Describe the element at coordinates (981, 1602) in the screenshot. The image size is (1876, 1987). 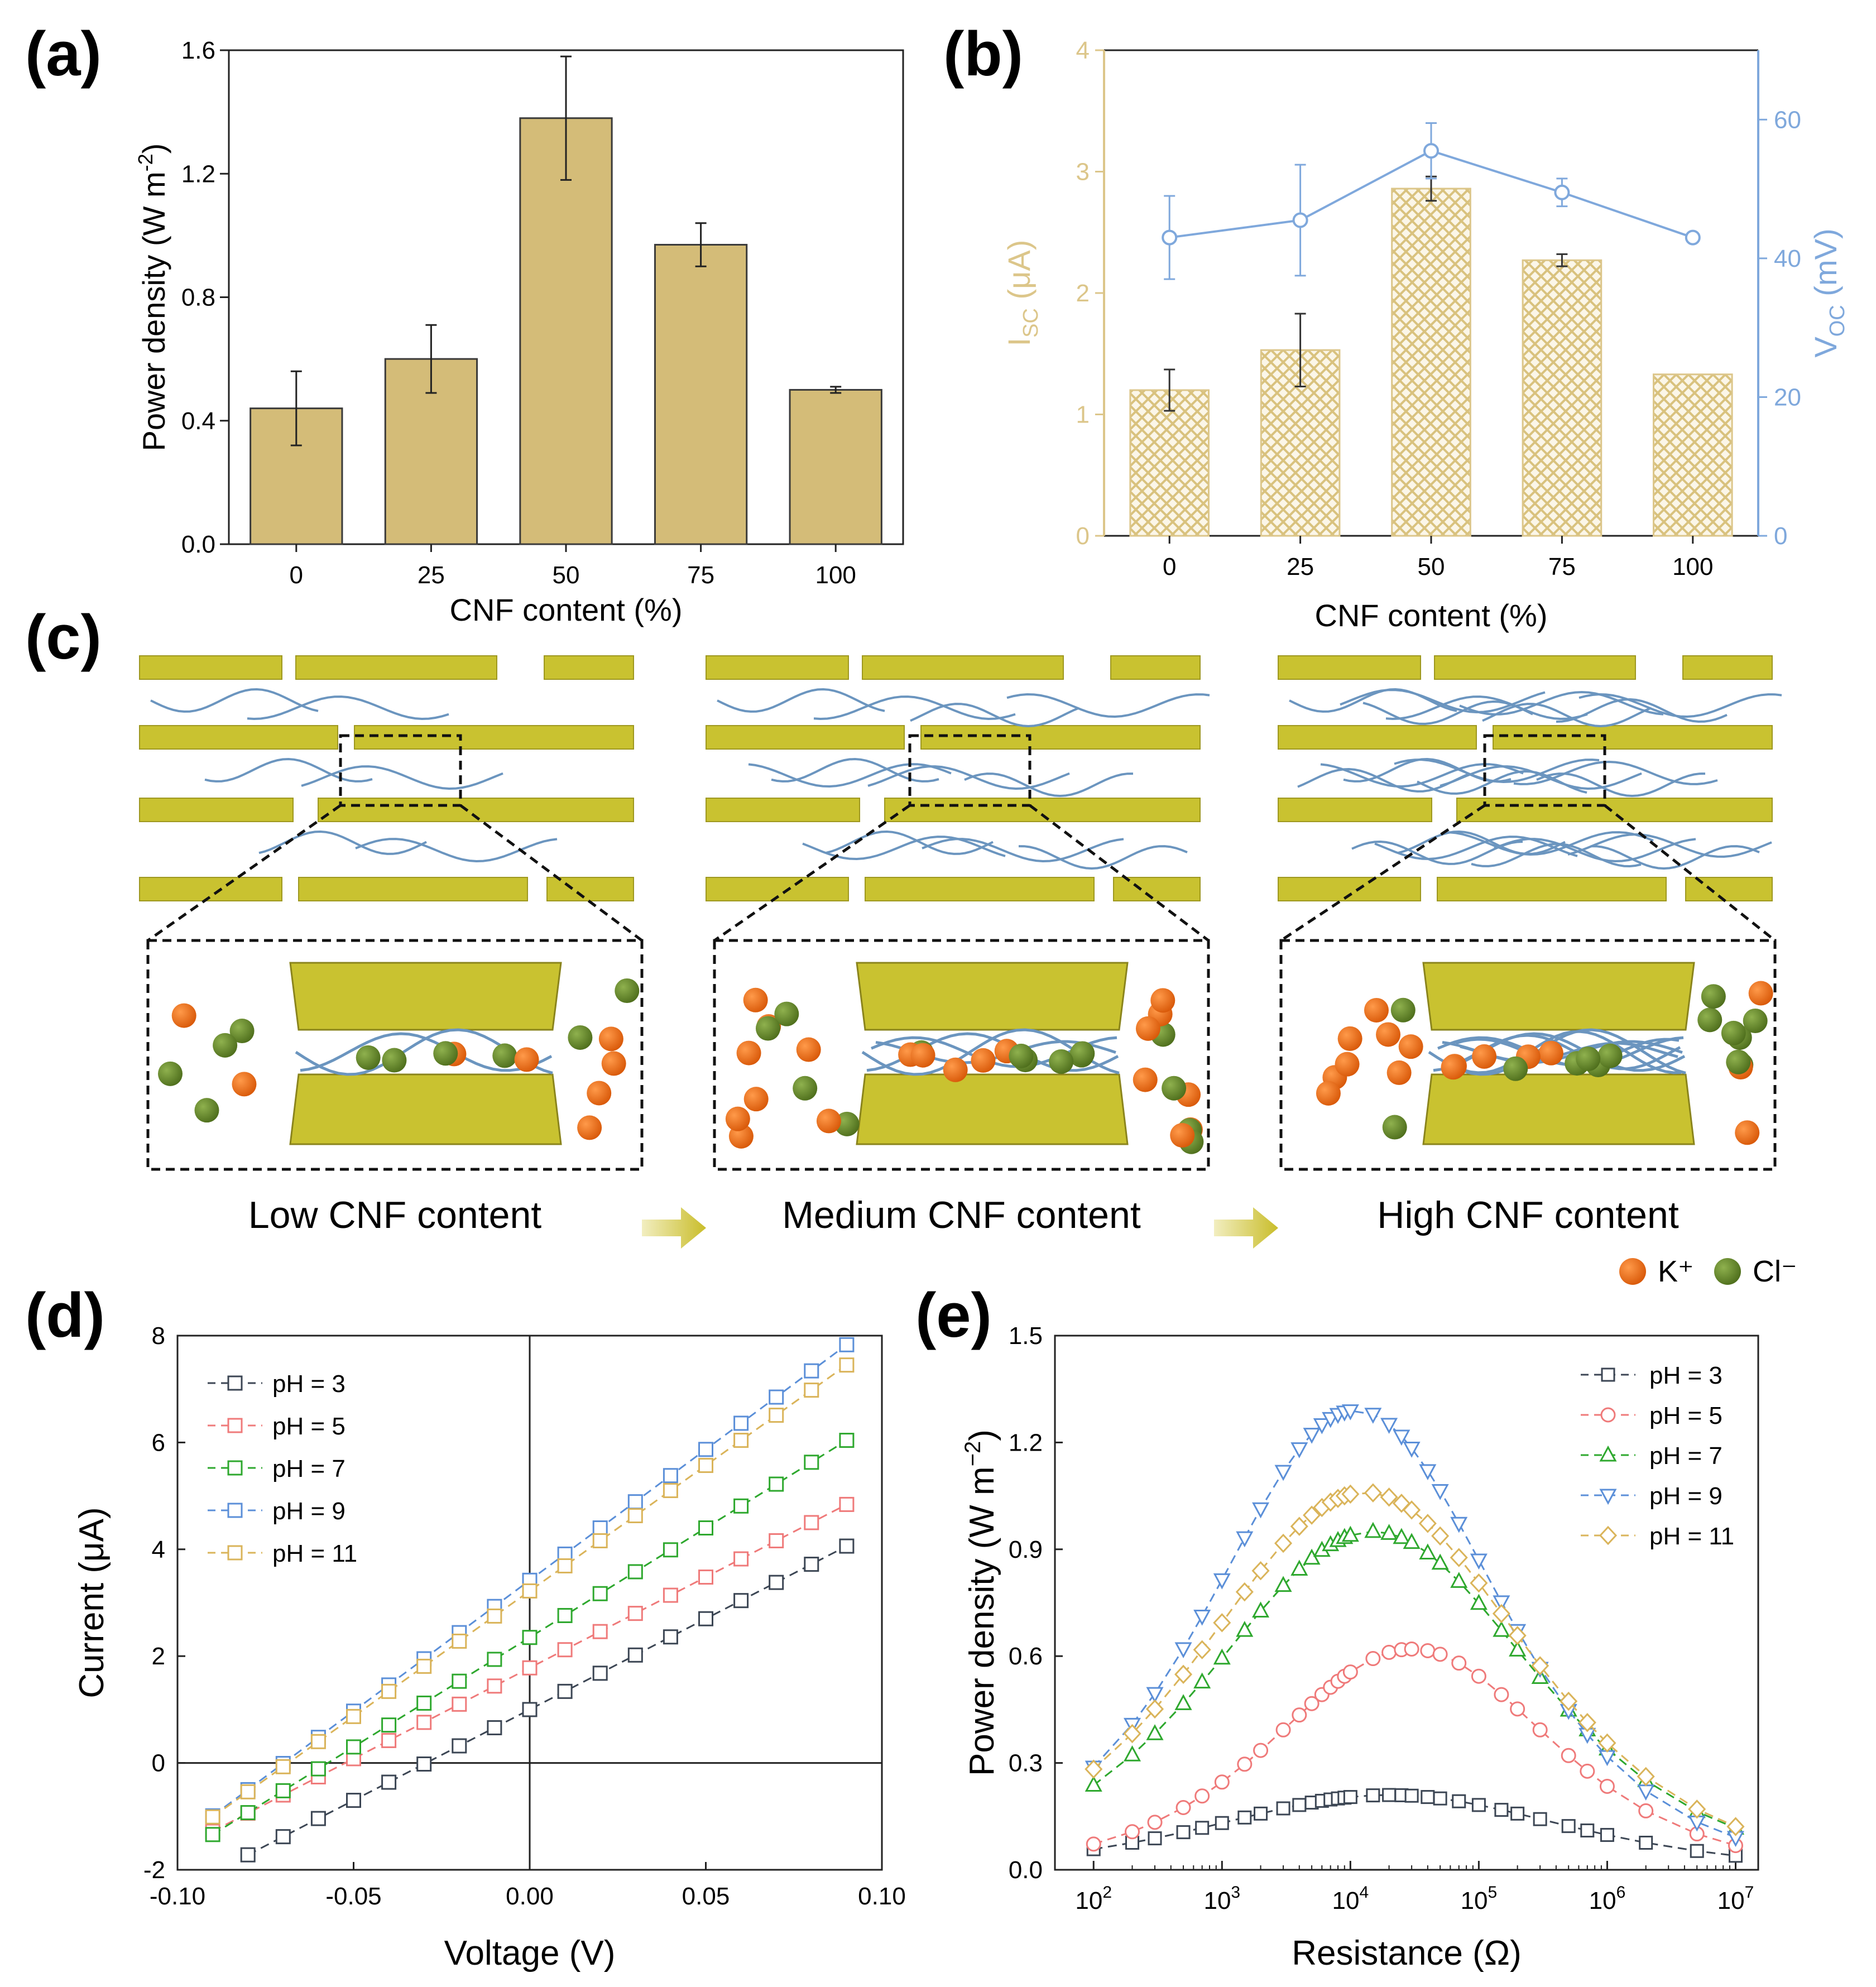
I see `y-axis-label: Power density (W m−2)` at that location.